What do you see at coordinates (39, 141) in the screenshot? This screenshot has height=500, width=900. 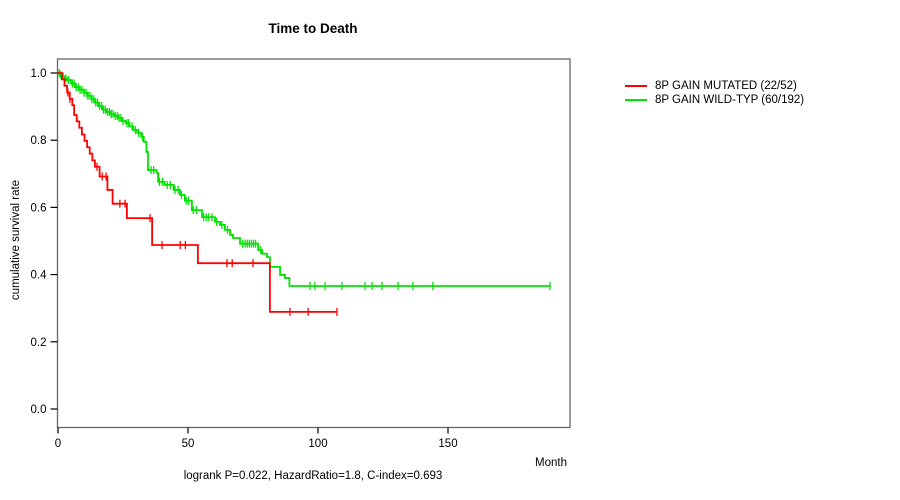 I see `y-tick-label: 0.8` at bounding box center [39, 141].